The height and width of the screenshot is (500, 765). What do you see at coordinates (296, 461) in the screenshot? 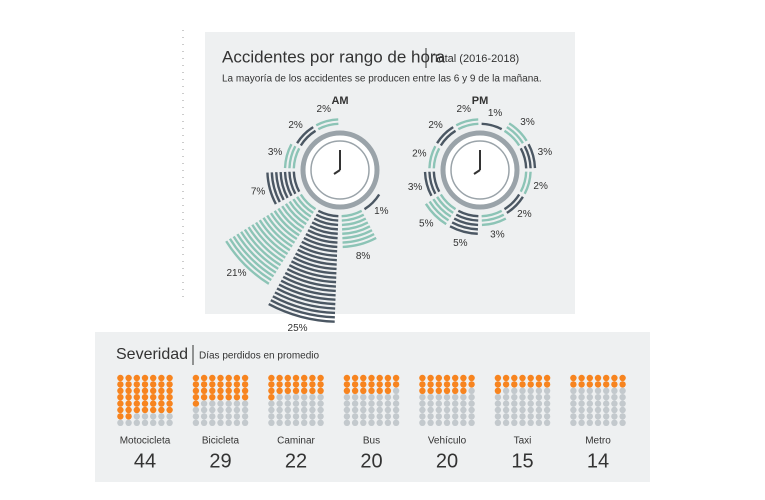
I see `value-label: 22` at bounding box center [296, 461].